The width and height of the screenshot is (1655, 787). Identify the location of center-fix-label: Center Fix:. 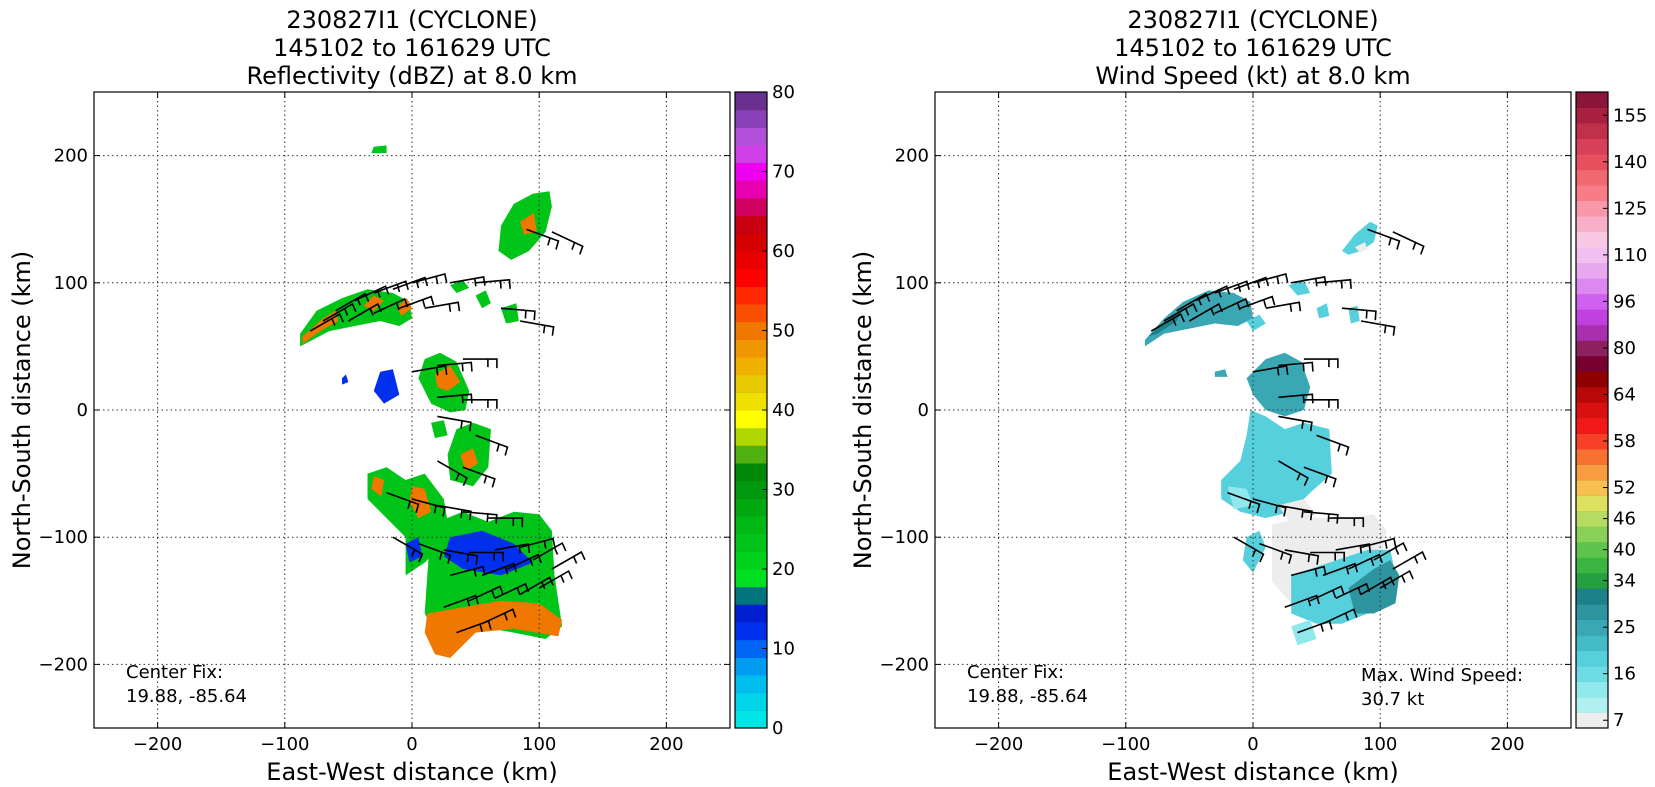
(174, 672).